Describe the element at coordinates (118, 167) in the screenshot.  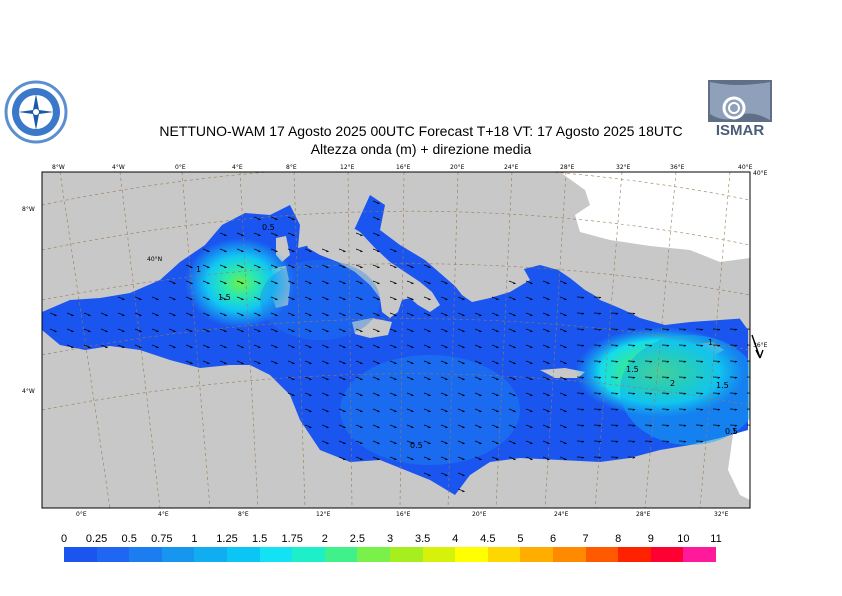
I see `lon-label-top: 4°W` at that location.